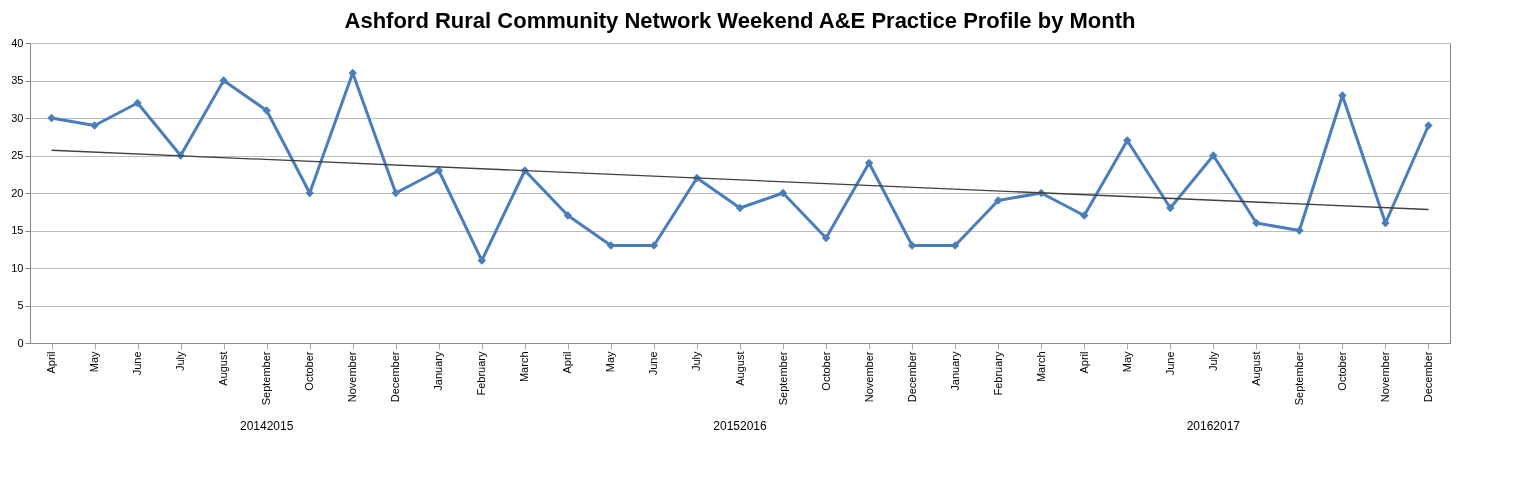 The image size is (1518, 496). What do you see at coordinates (17, 192) in the screenshot?
I see `y-tick-label: 20` at bounding box center [17, 192].